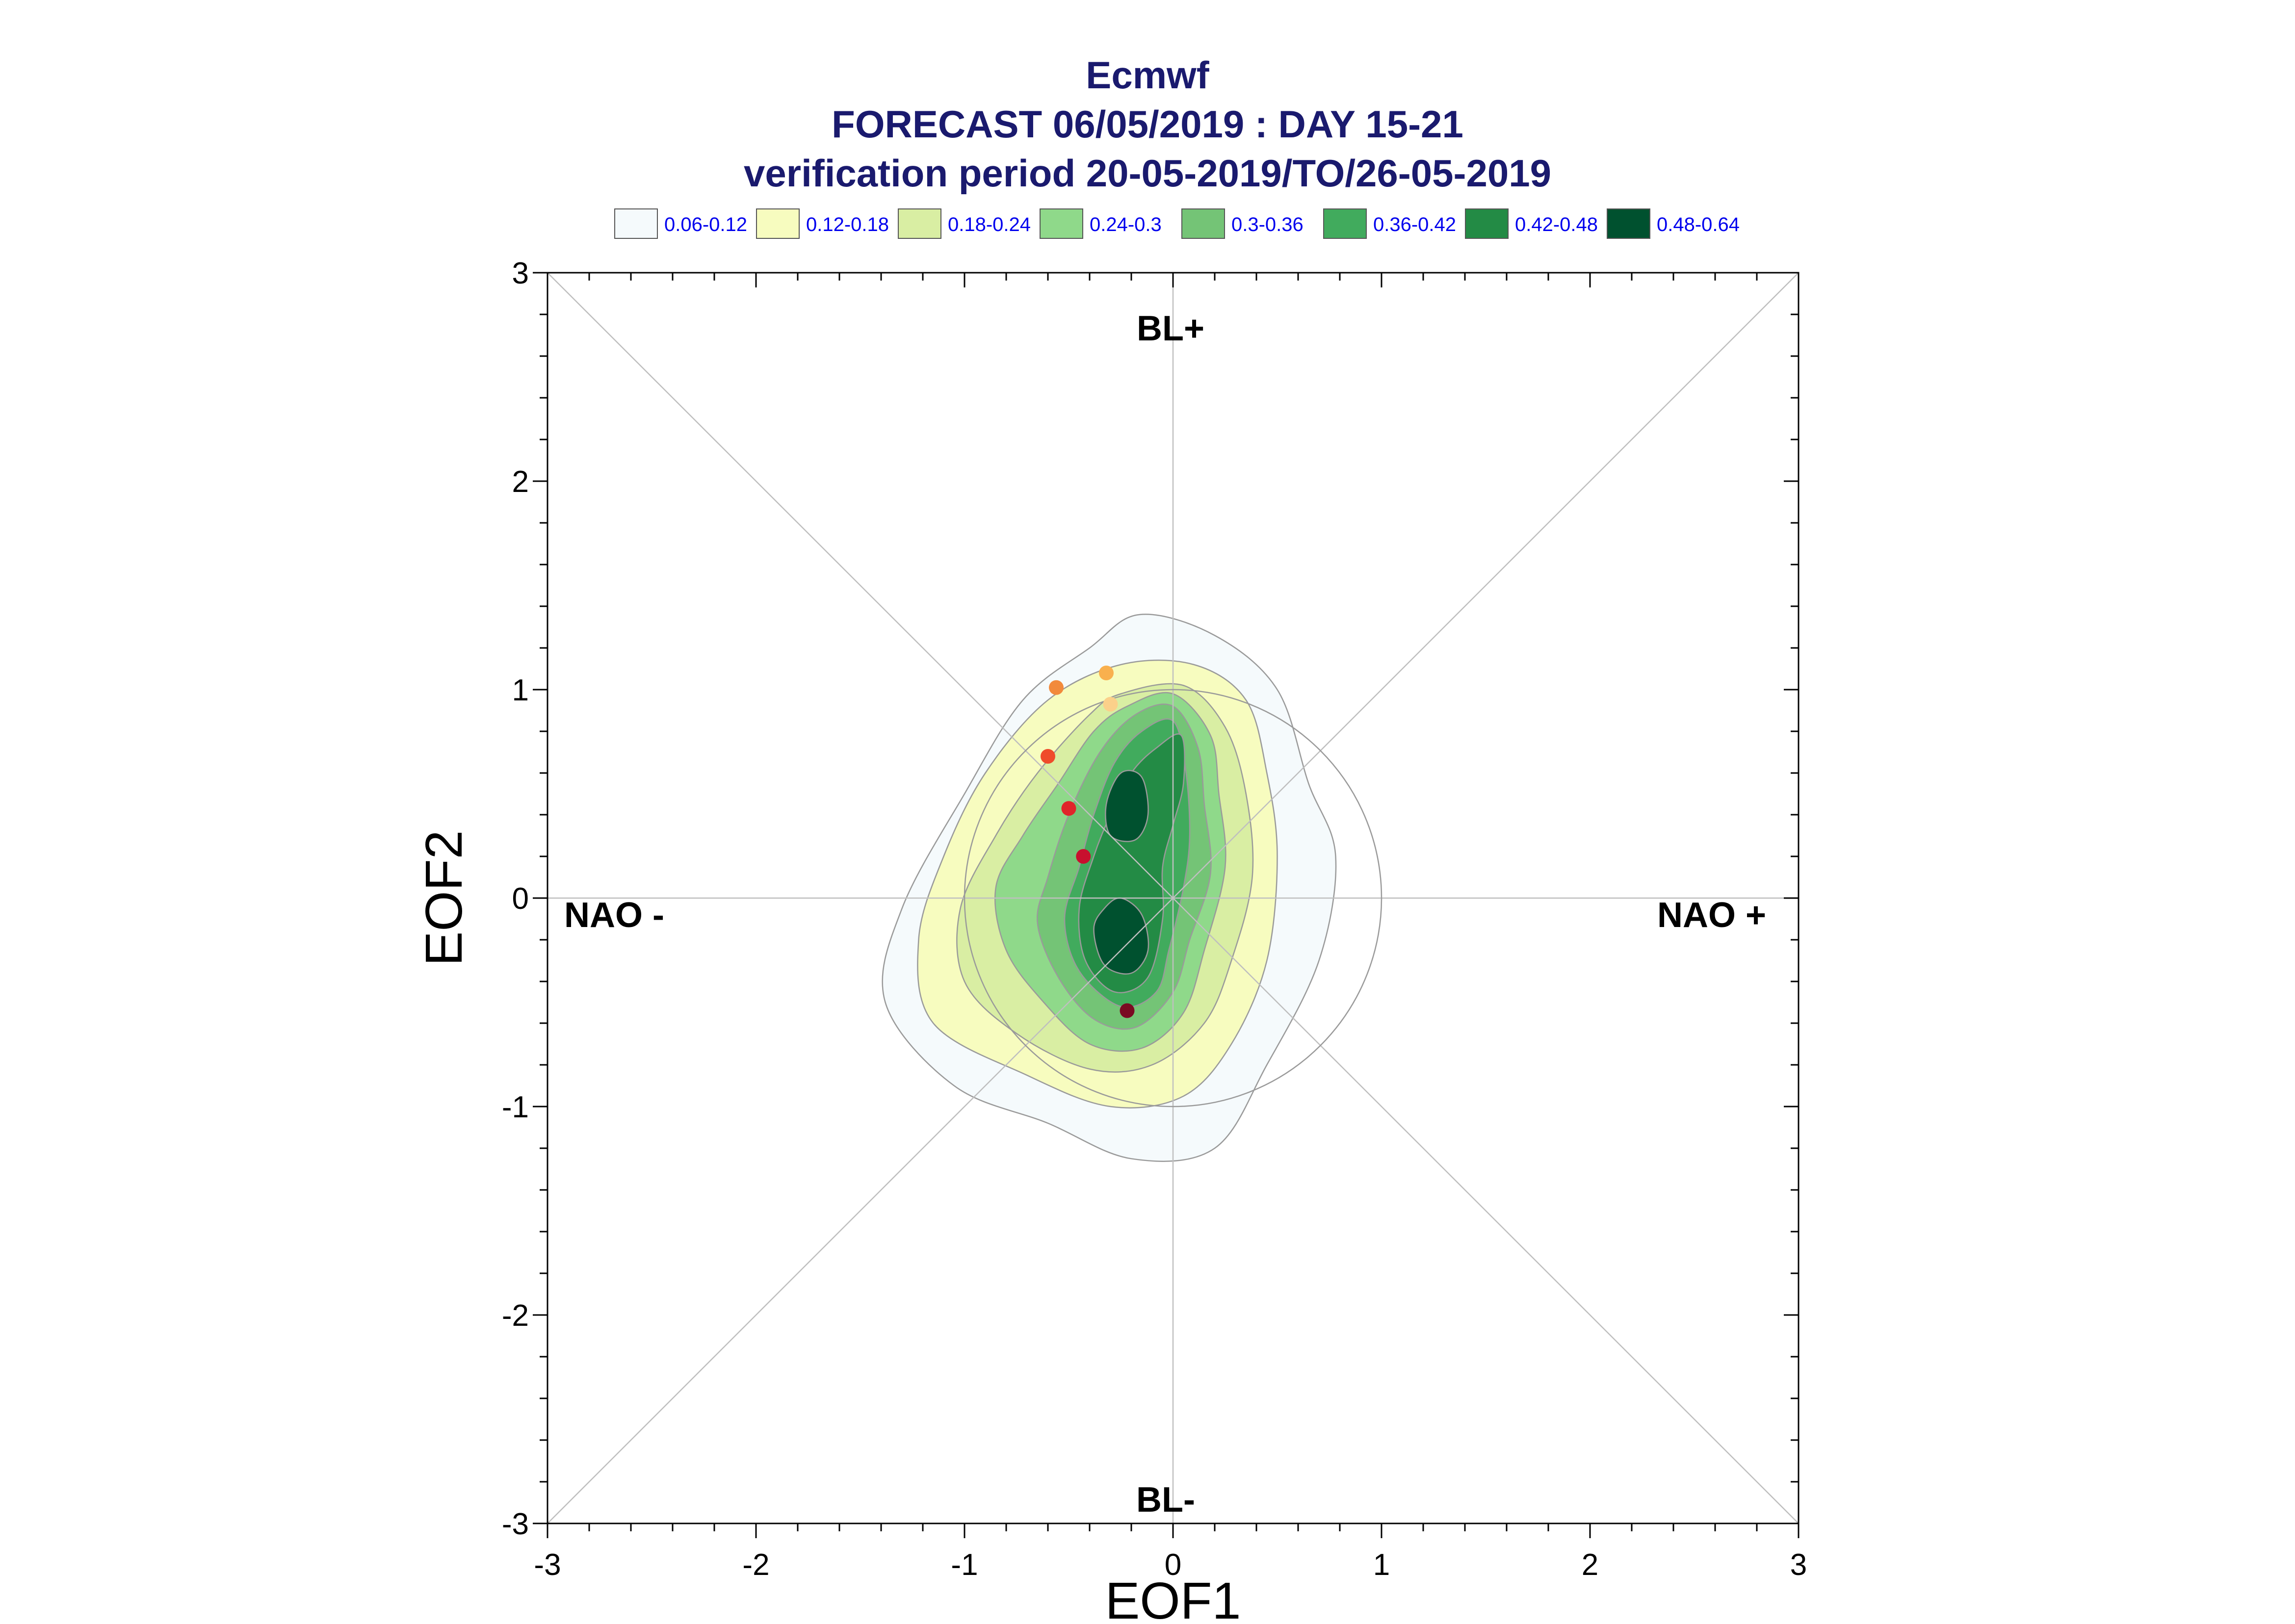  Describe the element at coordinates (1173, 1598) in the screenshot. I see `x-axis-label: EOF1` at that location.